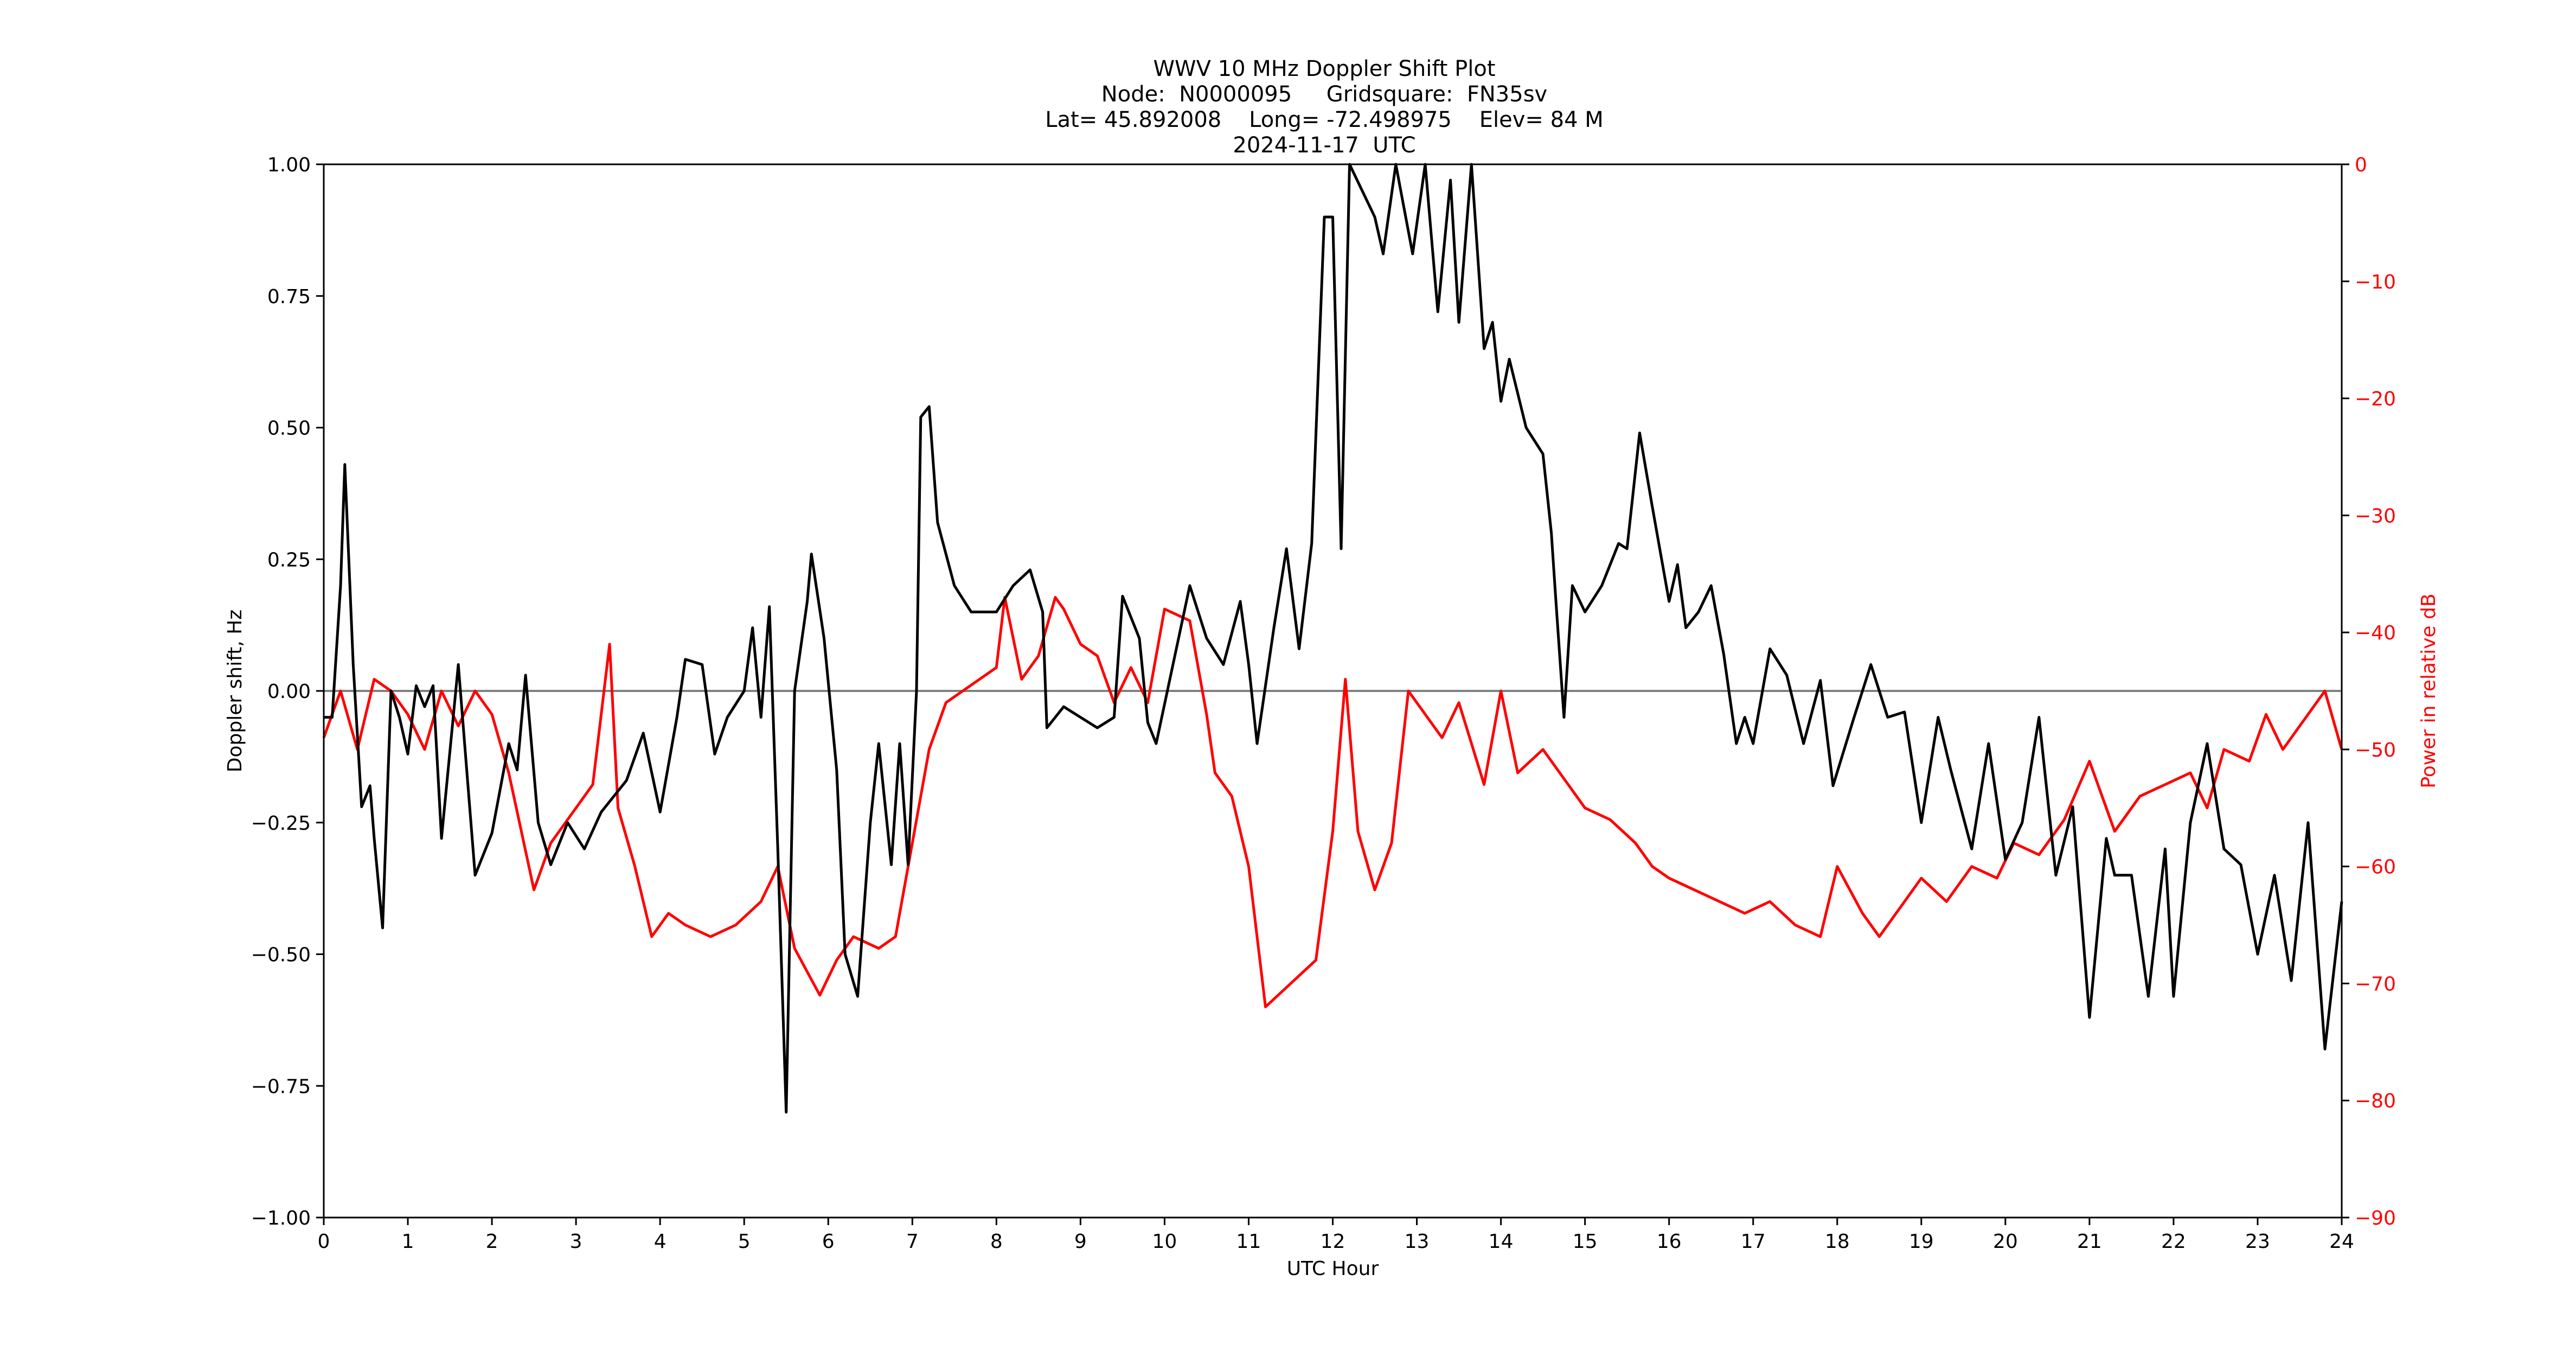 This screenshot has width=2576, height=1358. Describe the element at coordinates (1248, 1242) in the screenshot. I see `x-tick-label: 11` at that location.